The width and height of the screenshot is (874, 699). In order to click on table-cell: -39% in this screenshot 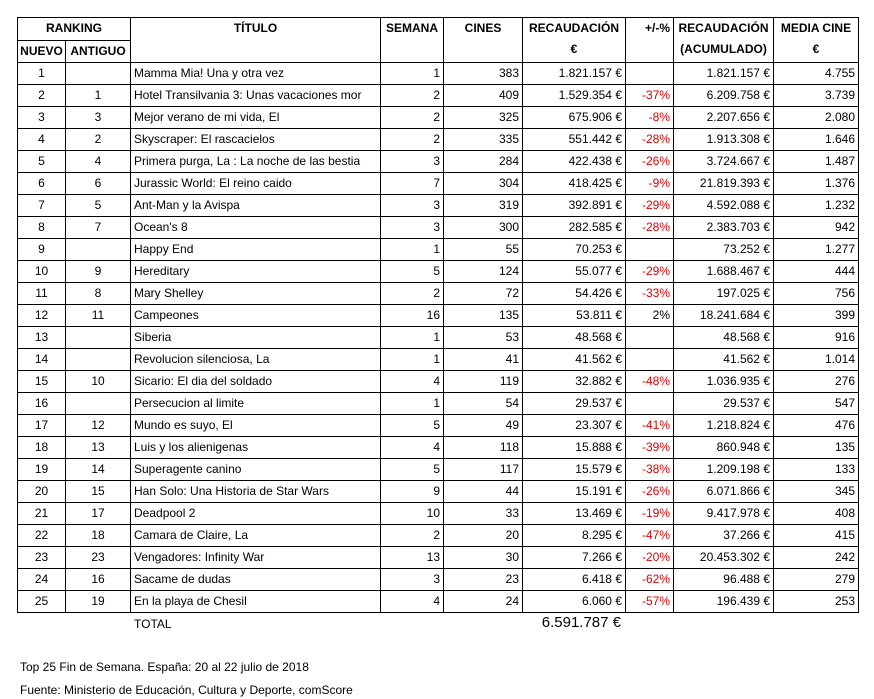, I will do `click(649, 447)`.